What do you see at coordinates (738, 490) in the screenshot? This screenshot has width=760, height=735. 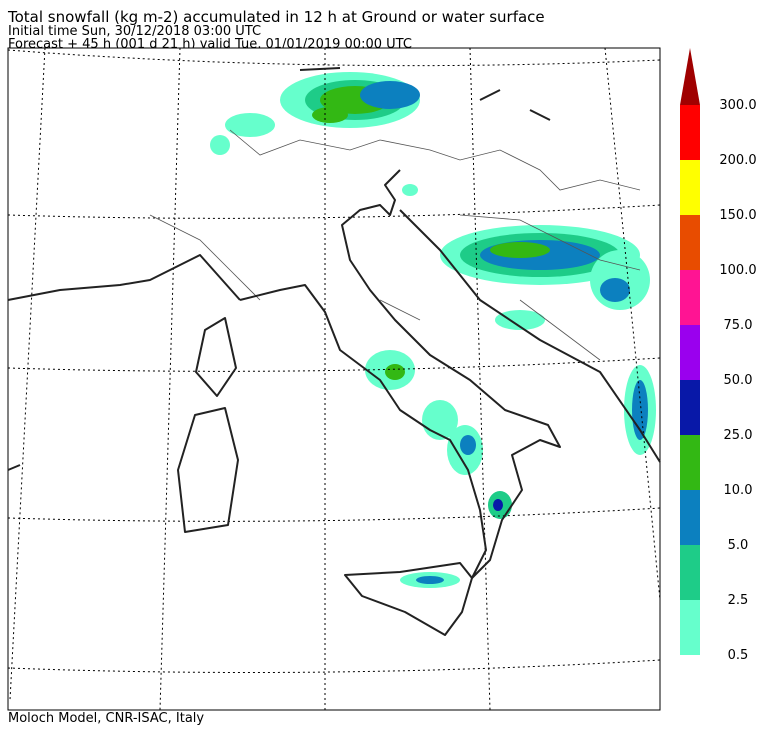 I see `legend-label: 10.0` at bounding box center [738, 490].